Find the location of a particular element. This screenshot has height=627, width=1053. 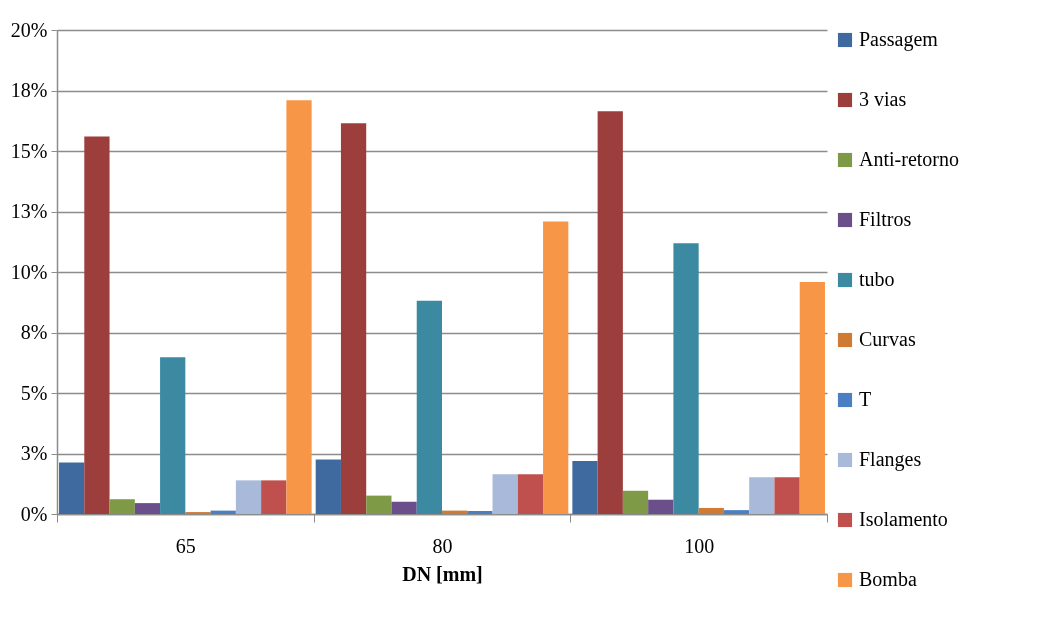

y-tick-label: 8% is located at coordinates (34, 332).